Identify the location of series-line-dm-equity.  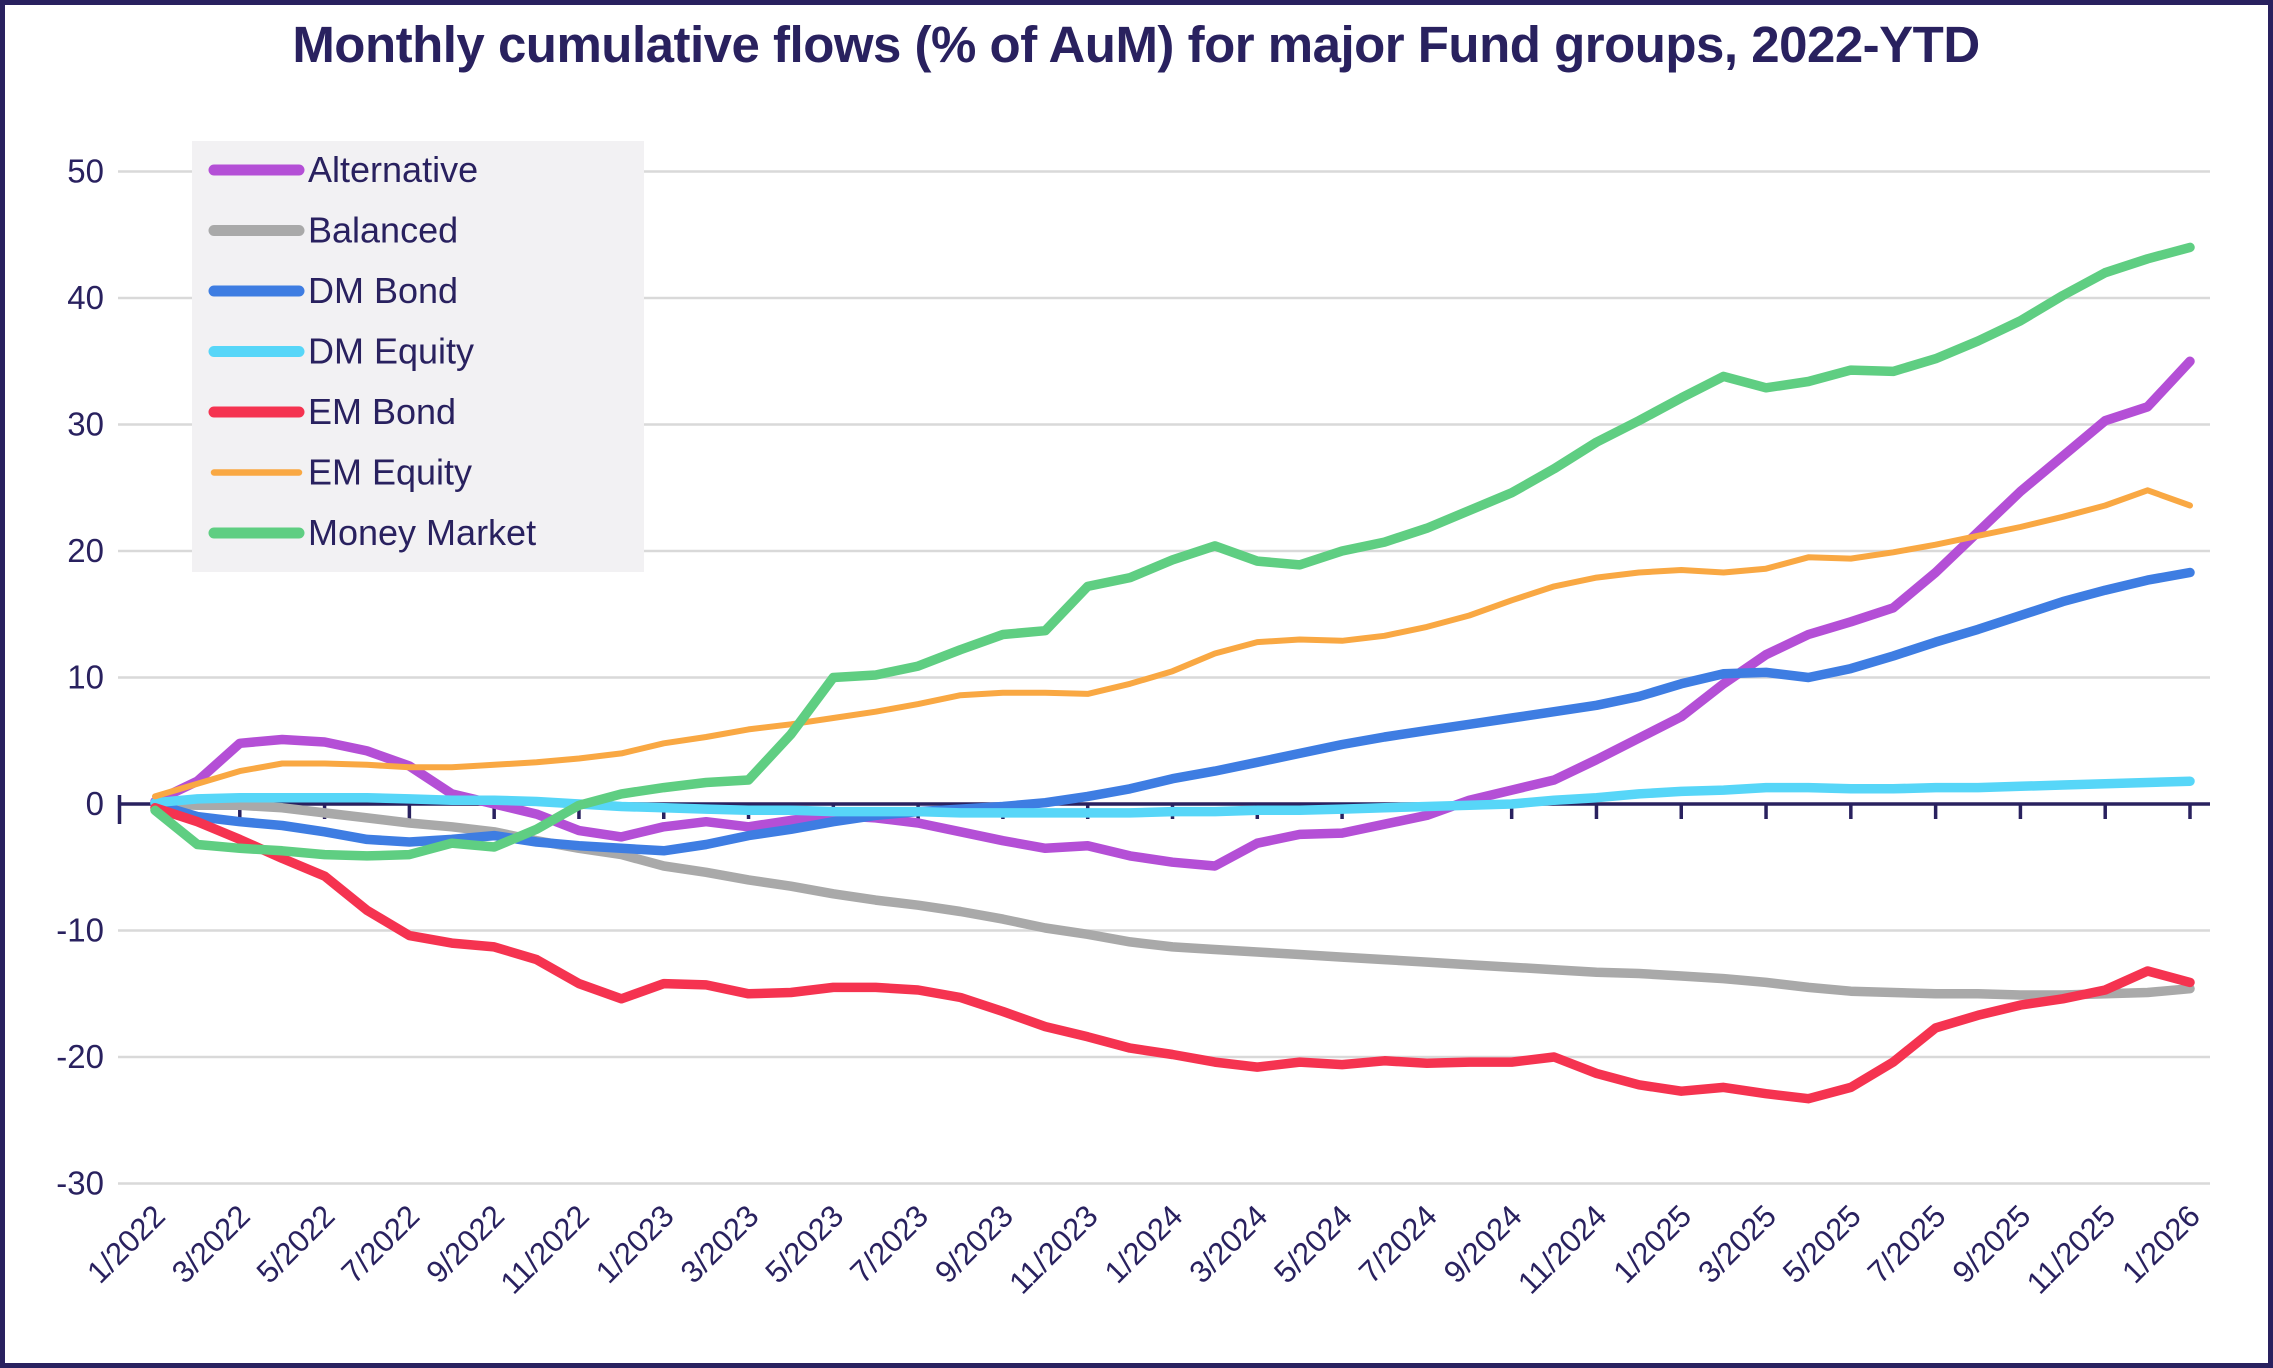
(1172, 797).